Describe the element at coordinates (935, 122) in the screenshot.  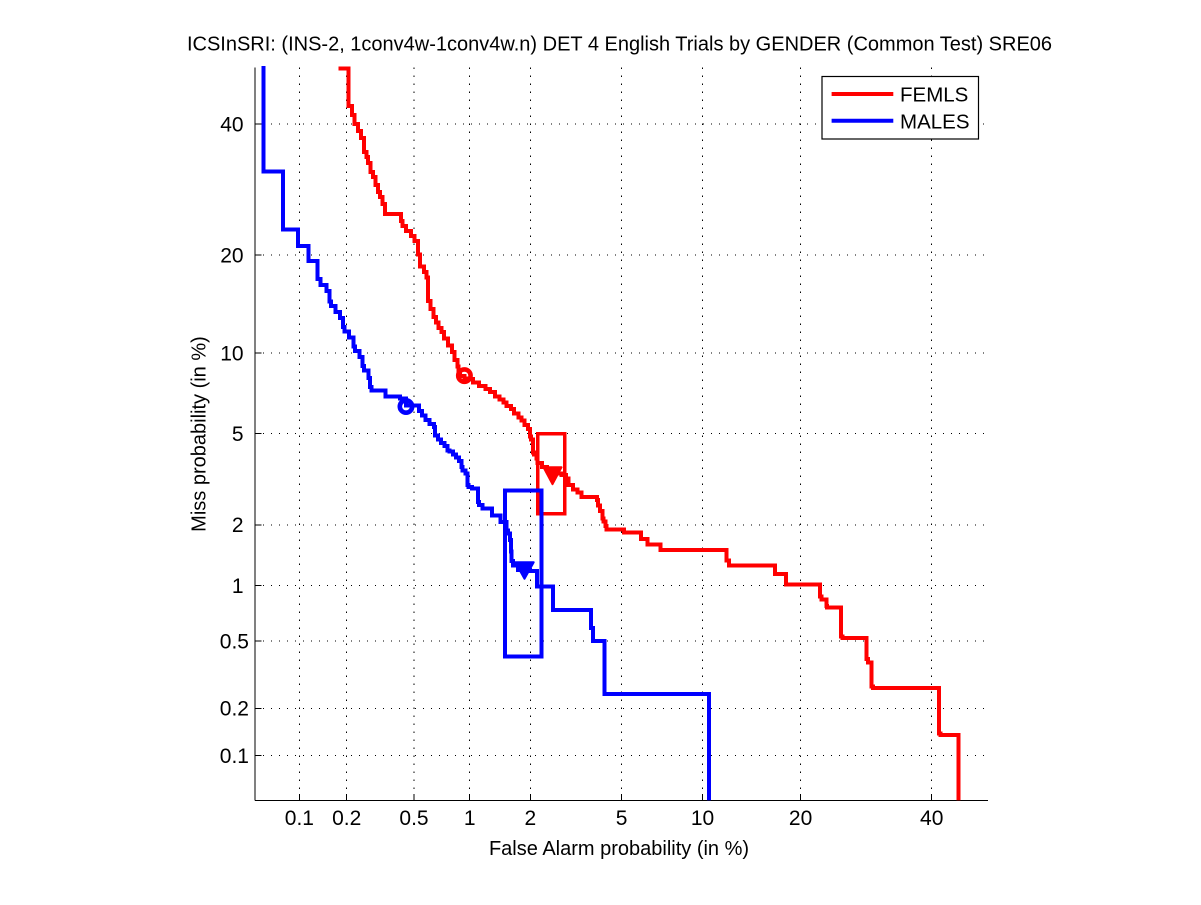
I see `svg-text: MALES` at that location.